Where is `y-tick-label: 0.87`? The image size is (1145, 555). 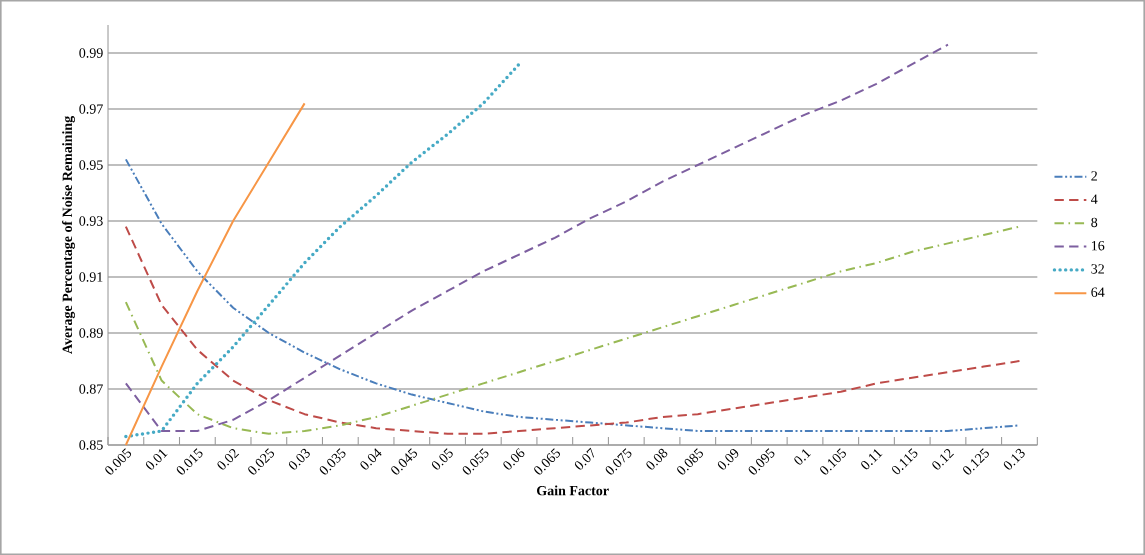 y-tick-label: 0.87 is located at coordinates (91, 389).